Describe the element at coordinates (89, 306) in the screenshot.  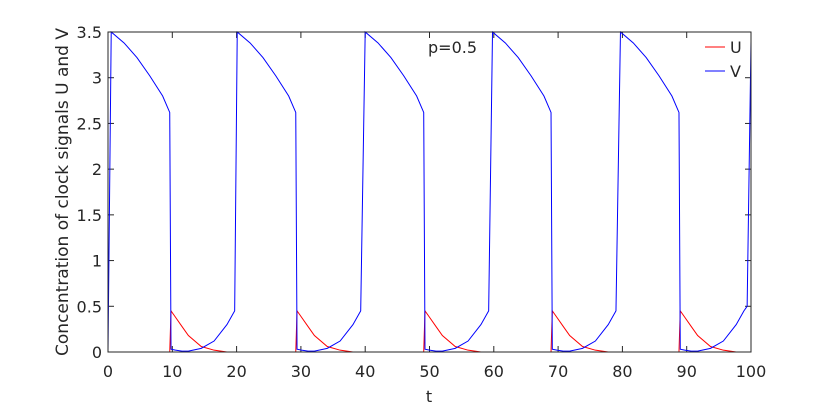
I see `y-tick-label: 0.5` at that location.